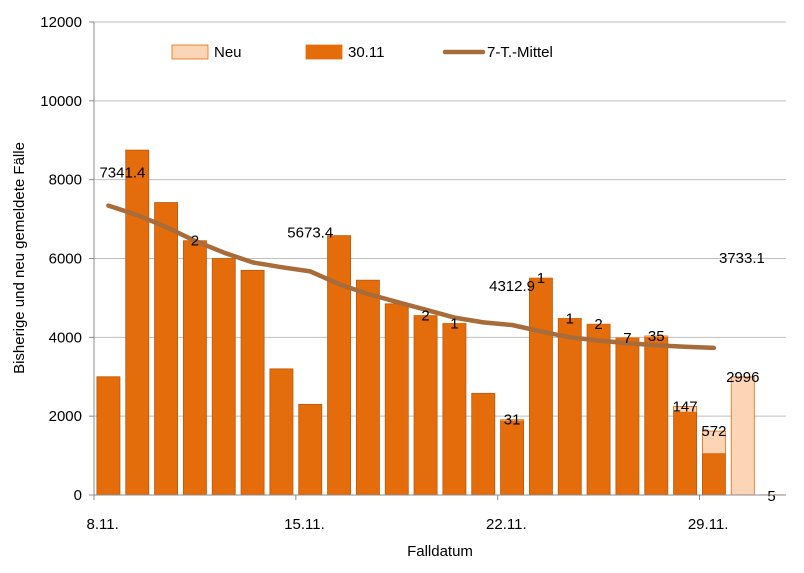  Describe the element at coordinates (627, 338) in the screenshot. I see `data-label-neu: 7` at that location.